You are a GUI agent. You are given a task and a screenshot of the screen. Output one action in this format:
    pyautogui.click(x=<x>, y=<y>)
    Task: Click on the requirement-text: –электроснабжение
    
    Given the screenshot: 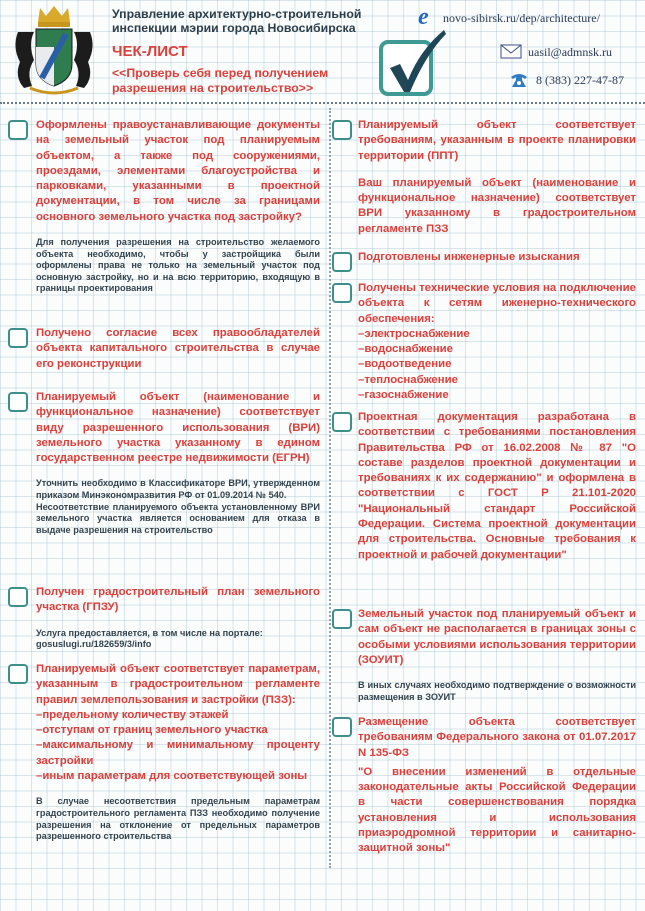 What is the action you would take?
    pyautogui.click(x=414, y=333)
    